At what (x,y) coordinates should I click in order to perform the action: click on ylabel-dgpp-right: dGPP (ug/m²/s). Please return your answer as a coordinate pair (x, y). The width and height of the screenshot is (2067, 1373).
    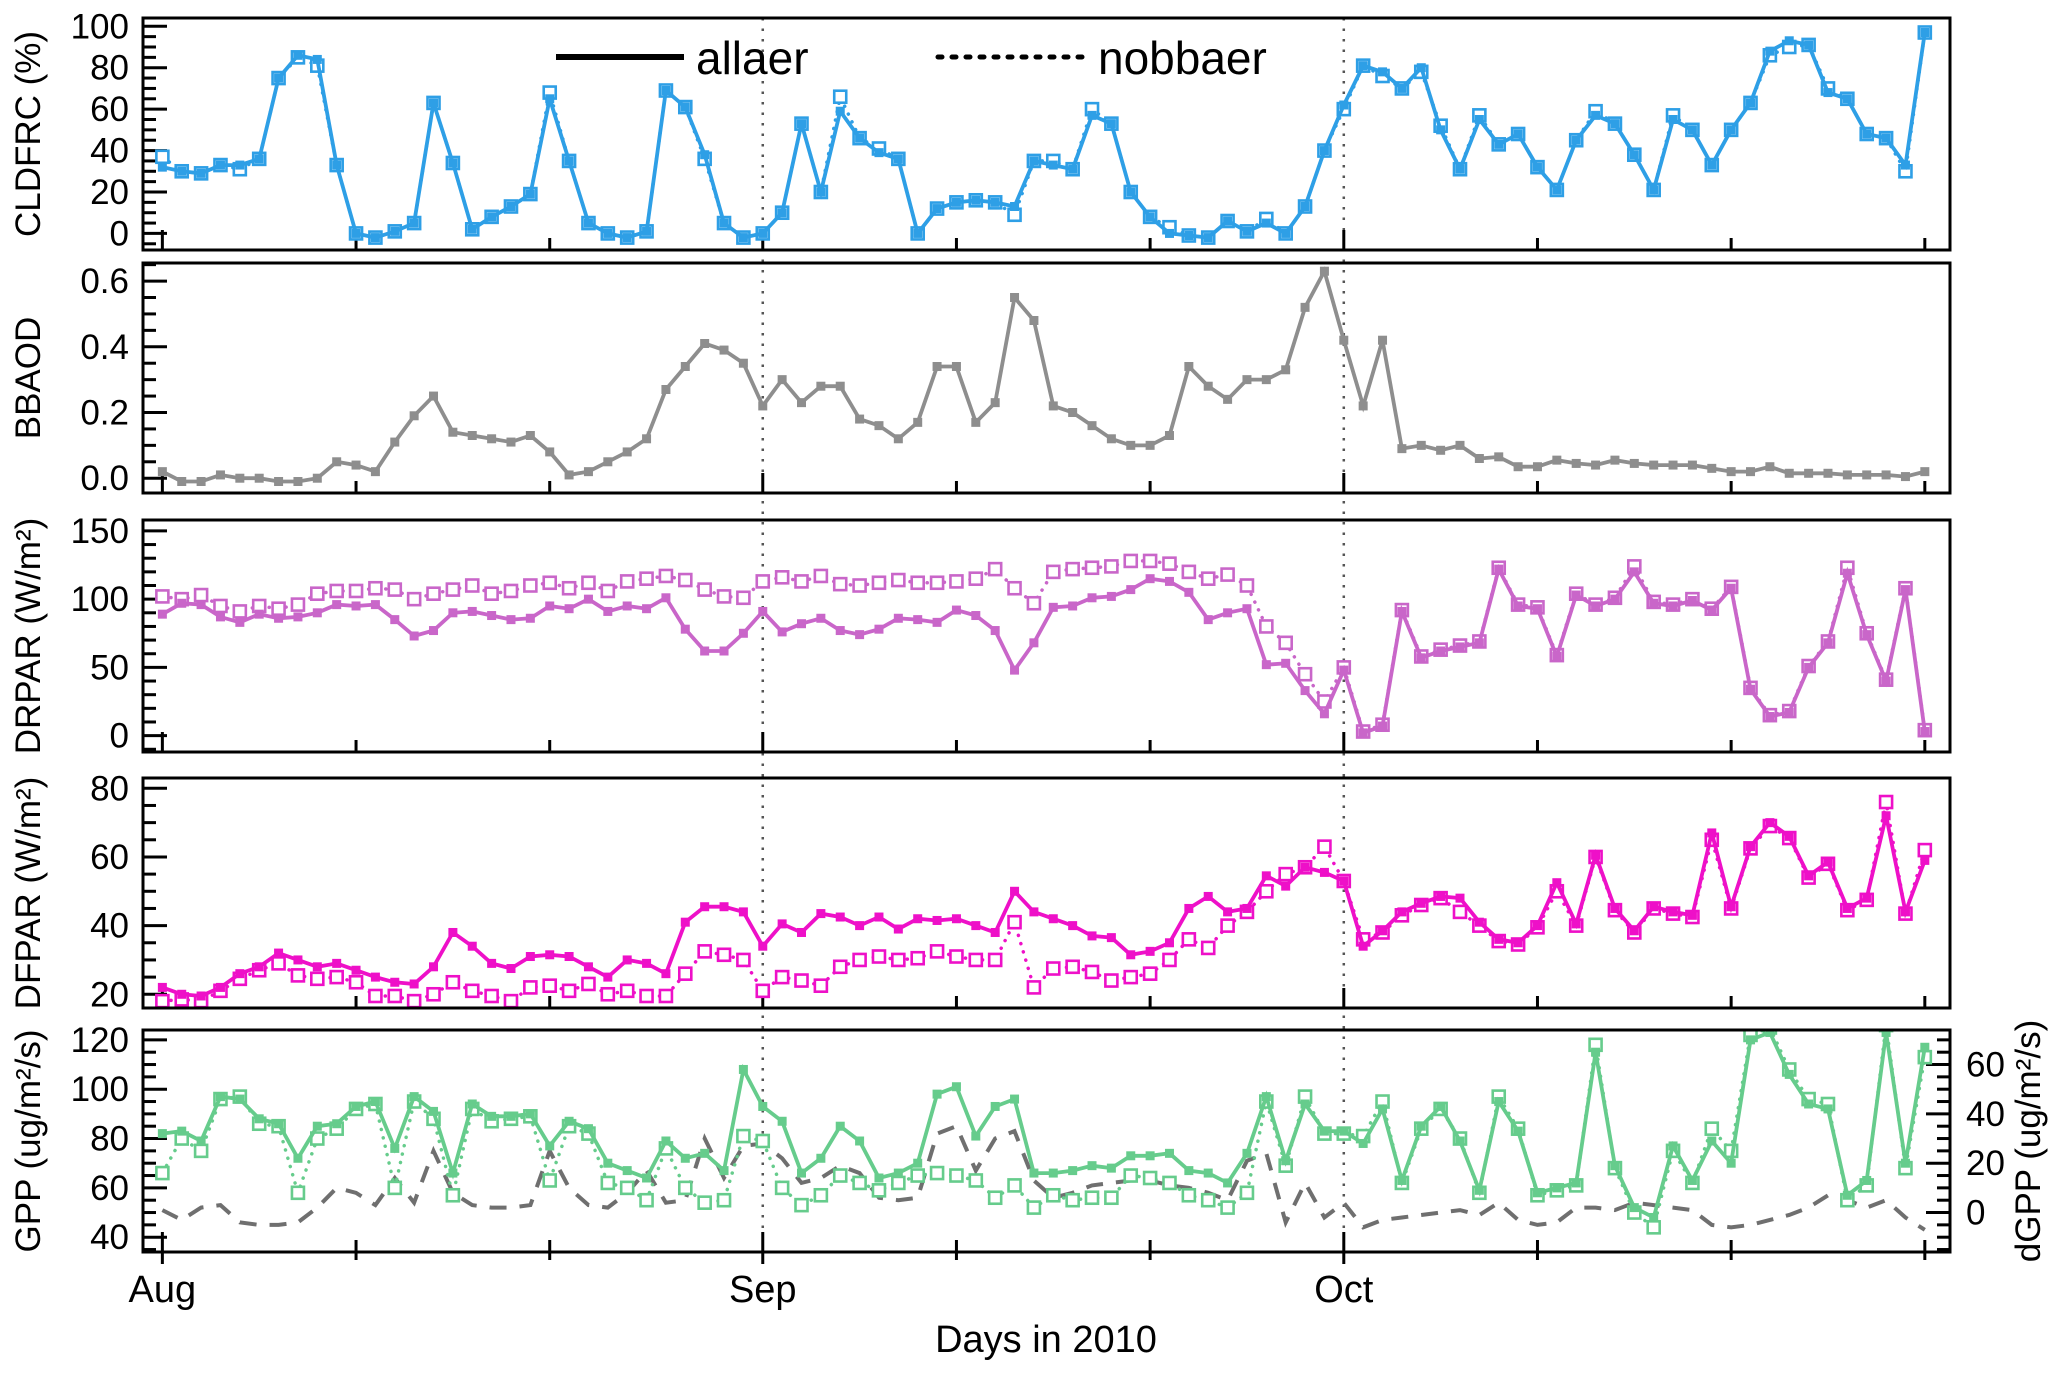
    Looking at the image, I should click on (2028, 1141).